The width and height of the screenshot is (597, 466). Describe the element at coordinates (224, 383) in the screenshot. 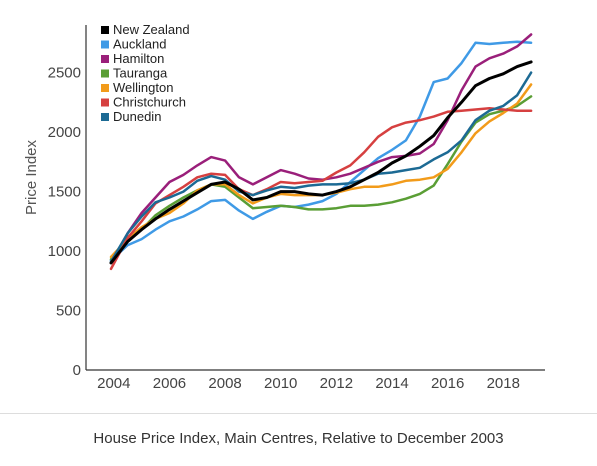

I see `x-tick-label: 2008` at that location.